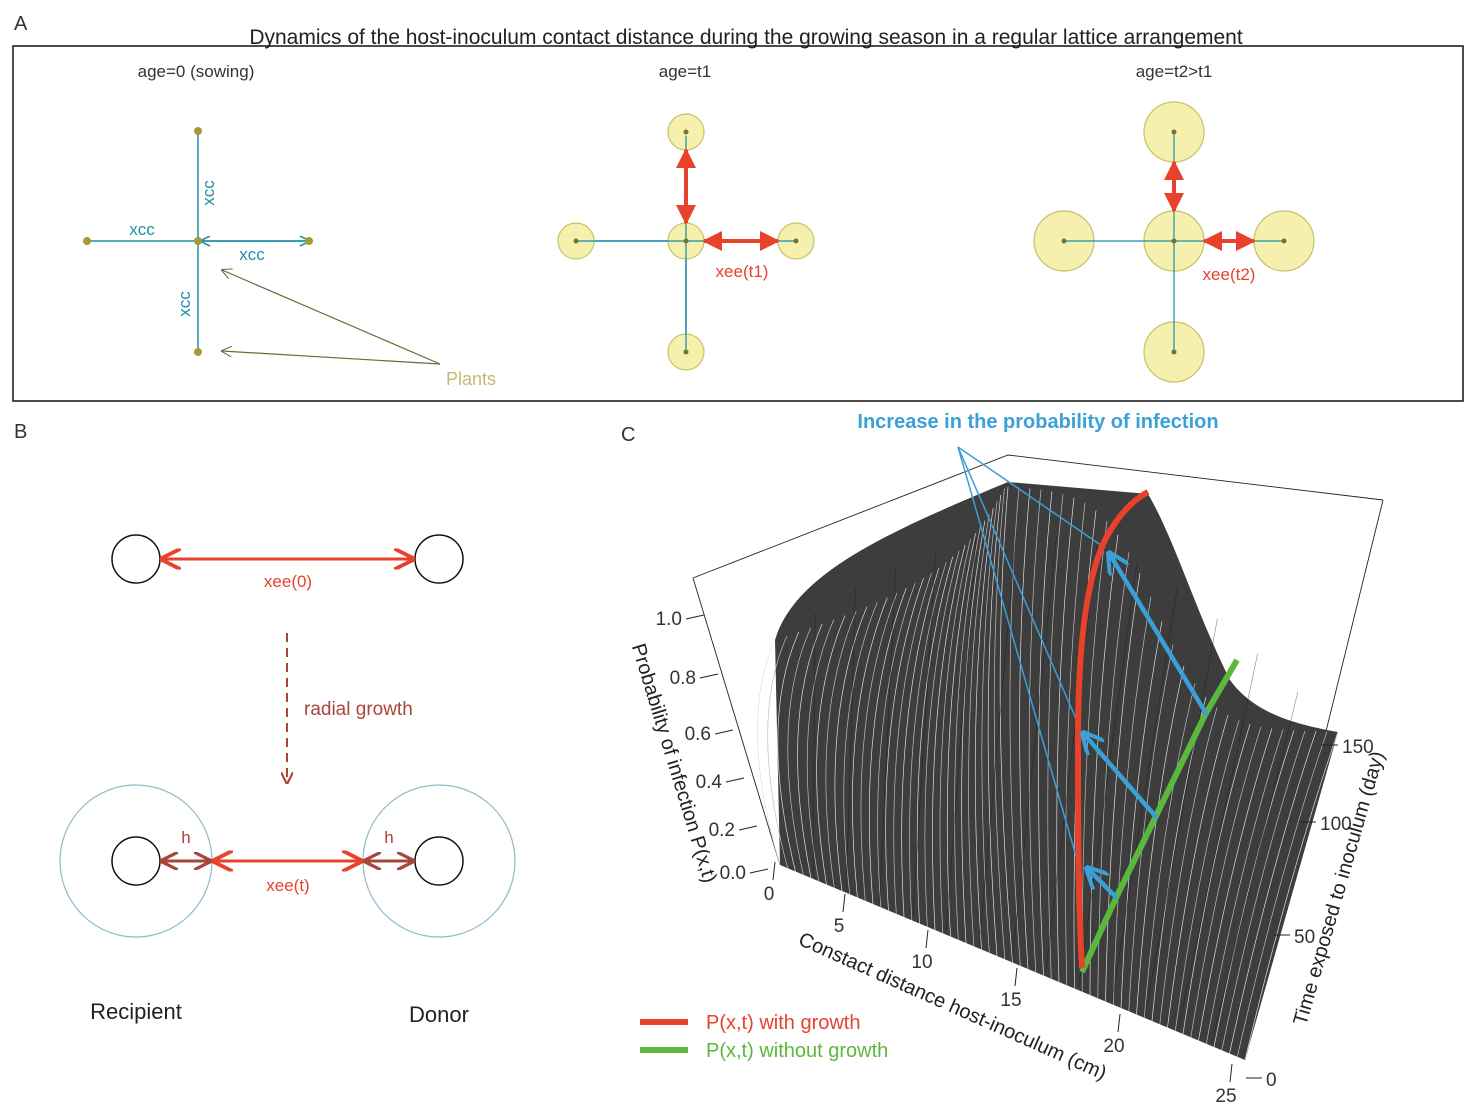  What do you see at coordinates (628, 435) in the screenshot?
I see `panel-c-letter: C` at bounding box center [628, 435].